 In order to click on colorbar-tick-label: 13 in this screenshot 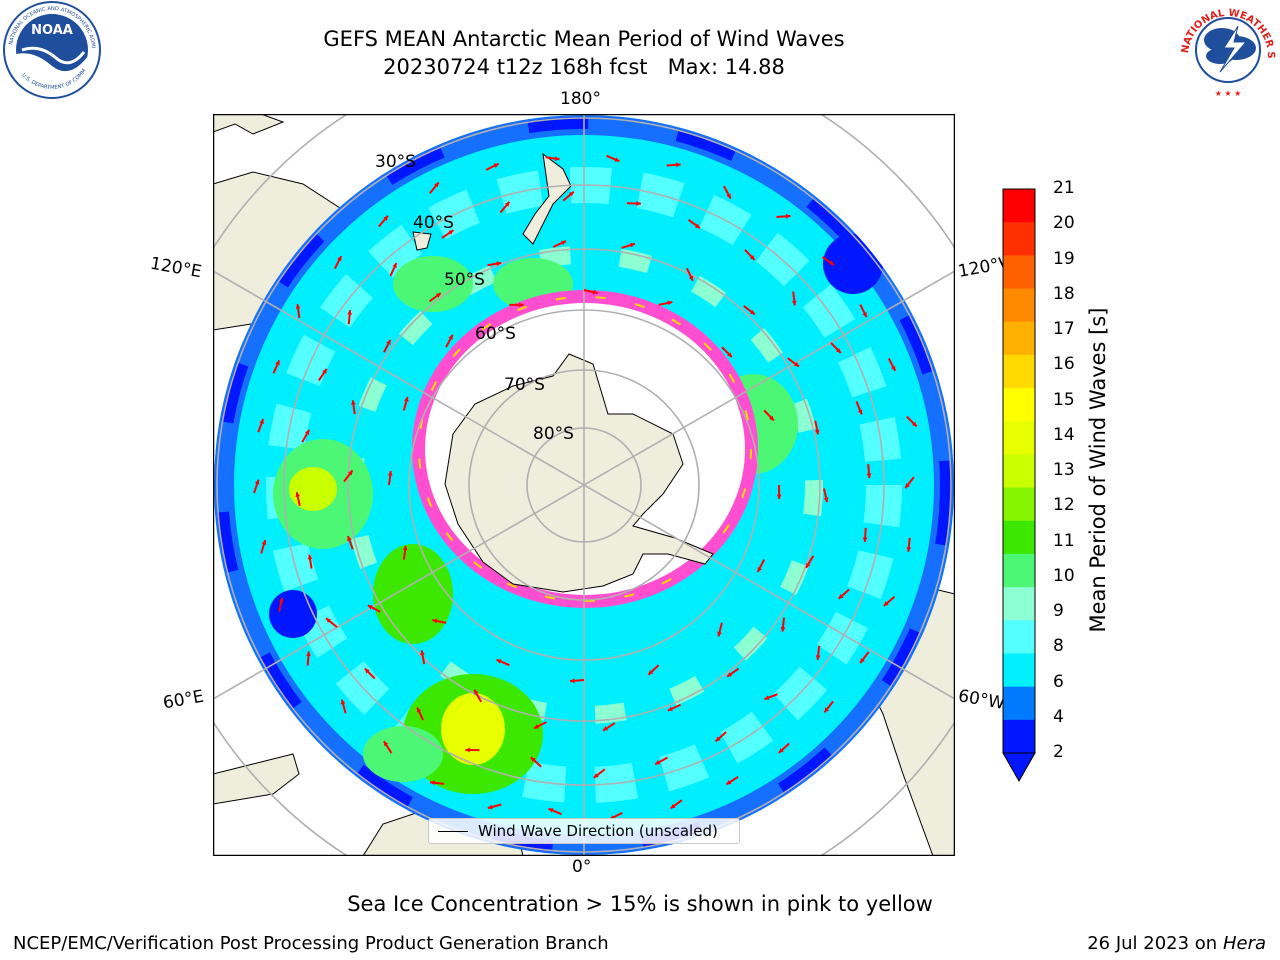, I will do `click(1064, 470)`.